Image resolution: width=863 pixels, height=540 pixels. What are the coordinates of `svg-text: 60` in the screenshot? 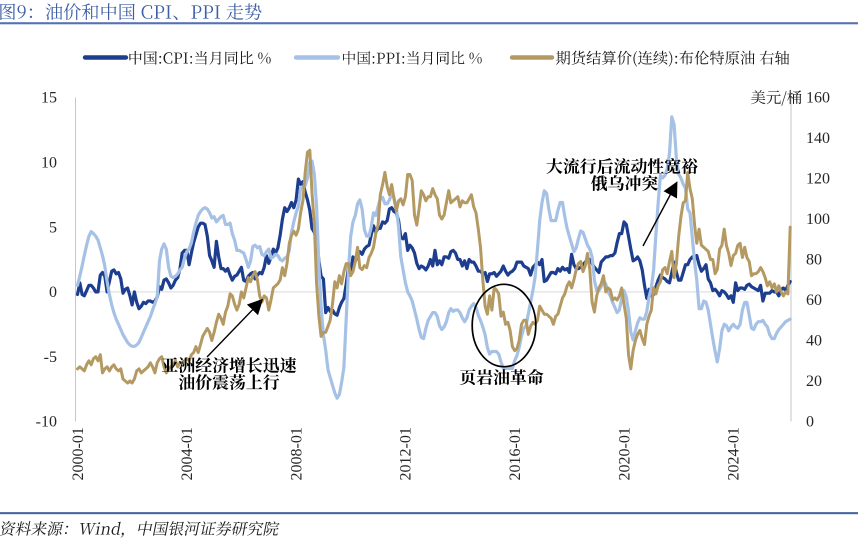 It's located at (814, 300).